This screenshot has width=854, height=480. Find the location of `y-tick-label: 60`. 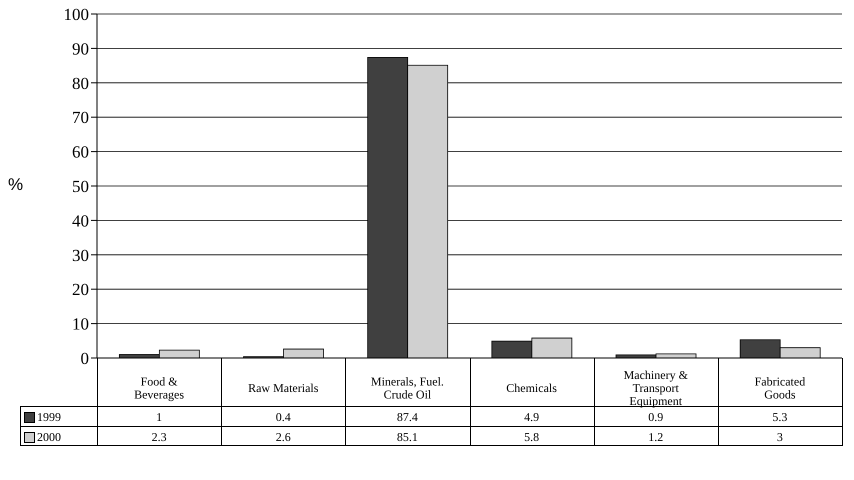

y-tick-label: 60 is located at coordinates (80, 152).